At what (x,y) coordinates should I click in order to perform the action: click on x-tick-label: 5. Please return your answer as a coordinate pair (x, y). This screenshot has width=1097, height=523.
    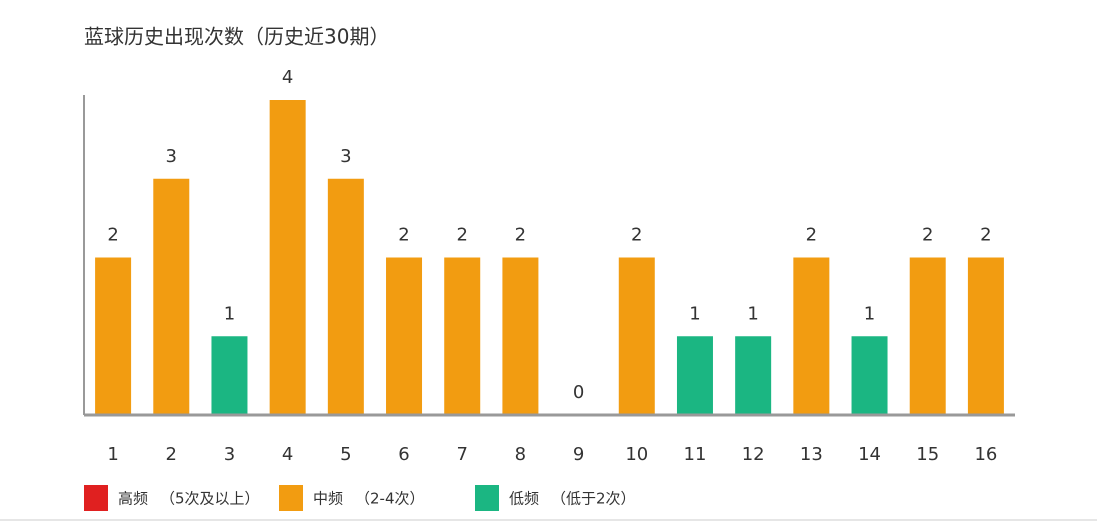
    Looking at the image, I should click on (345, 454).